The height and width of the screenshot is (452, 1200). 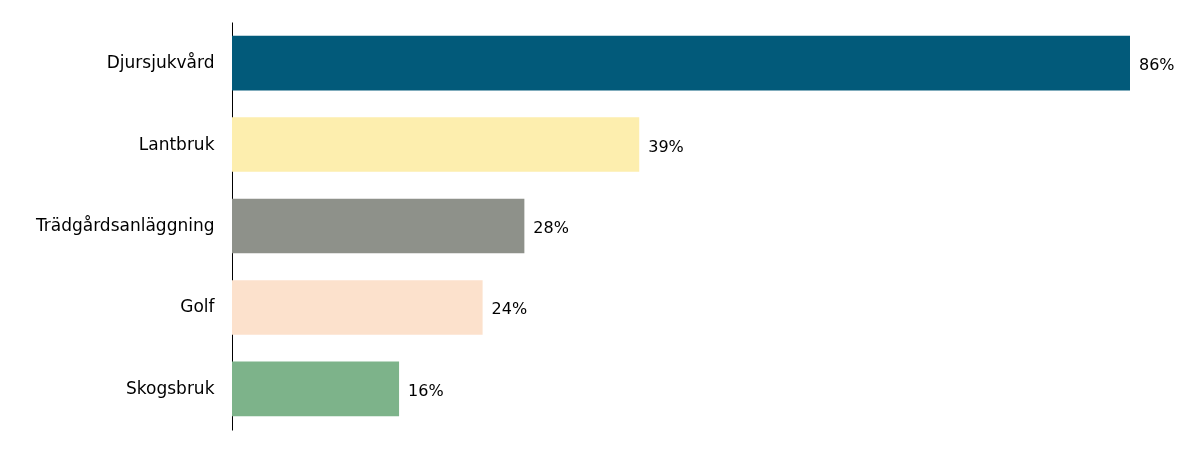 What do you see at coordinates (198, 306) in the screenshot?
I see `y-tick-label: Golf` at bounding box center [198, 306].